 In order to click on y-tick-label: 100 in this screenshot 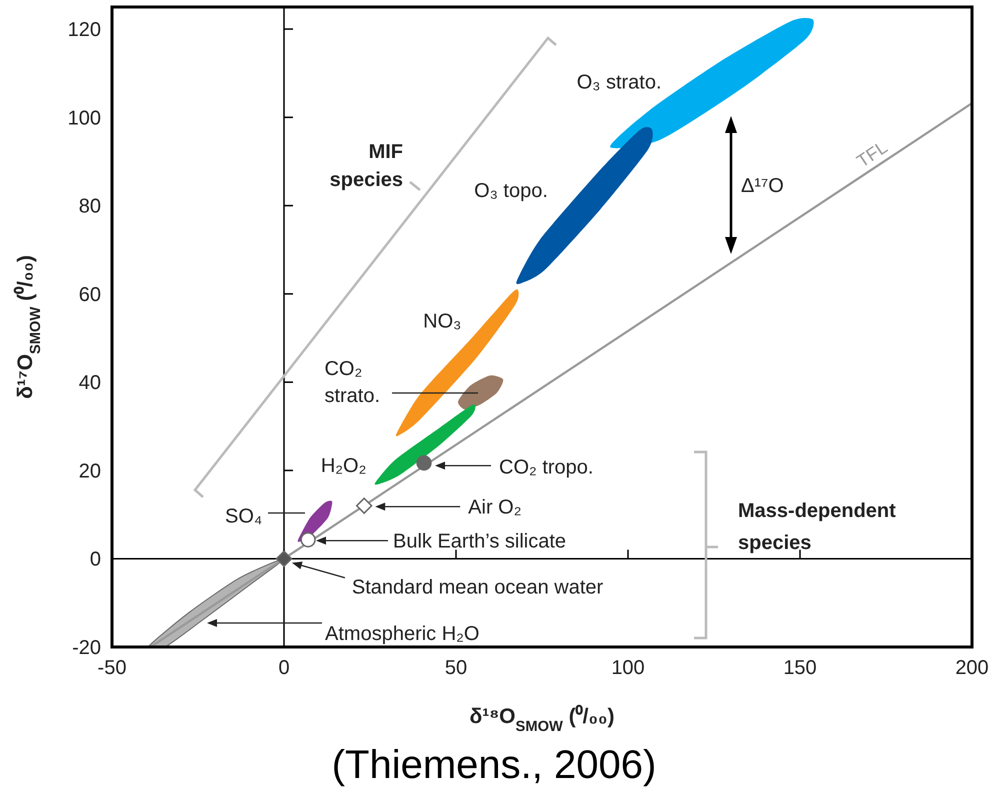, I will do `click(84, 118)`.